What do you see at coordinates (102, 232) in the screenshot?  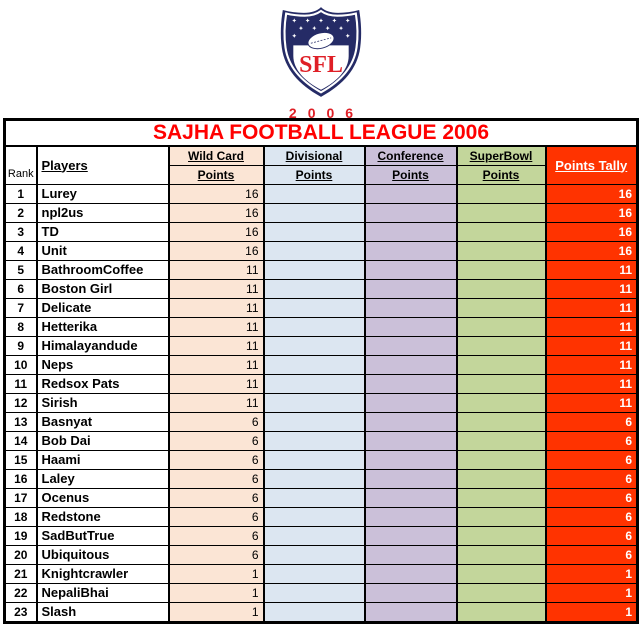 I see `player-name-cell: TD` at bounding box center [102, 232].